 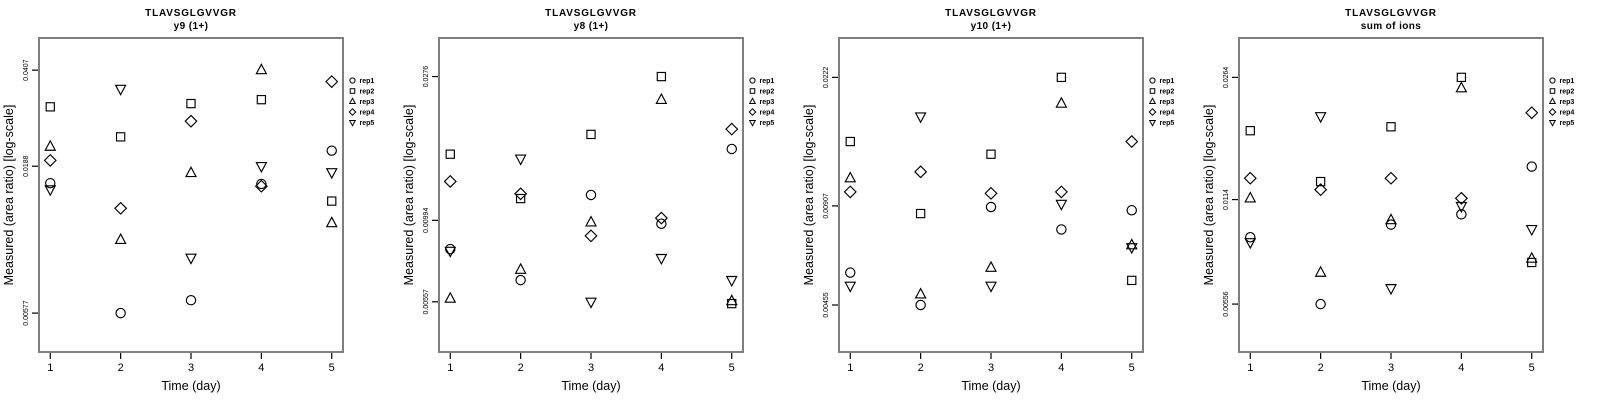 What do you see at coordinates (26, 312) in the screenshot?
I see `y-tick-label: 0.00577` at bounding box center [26, 312].